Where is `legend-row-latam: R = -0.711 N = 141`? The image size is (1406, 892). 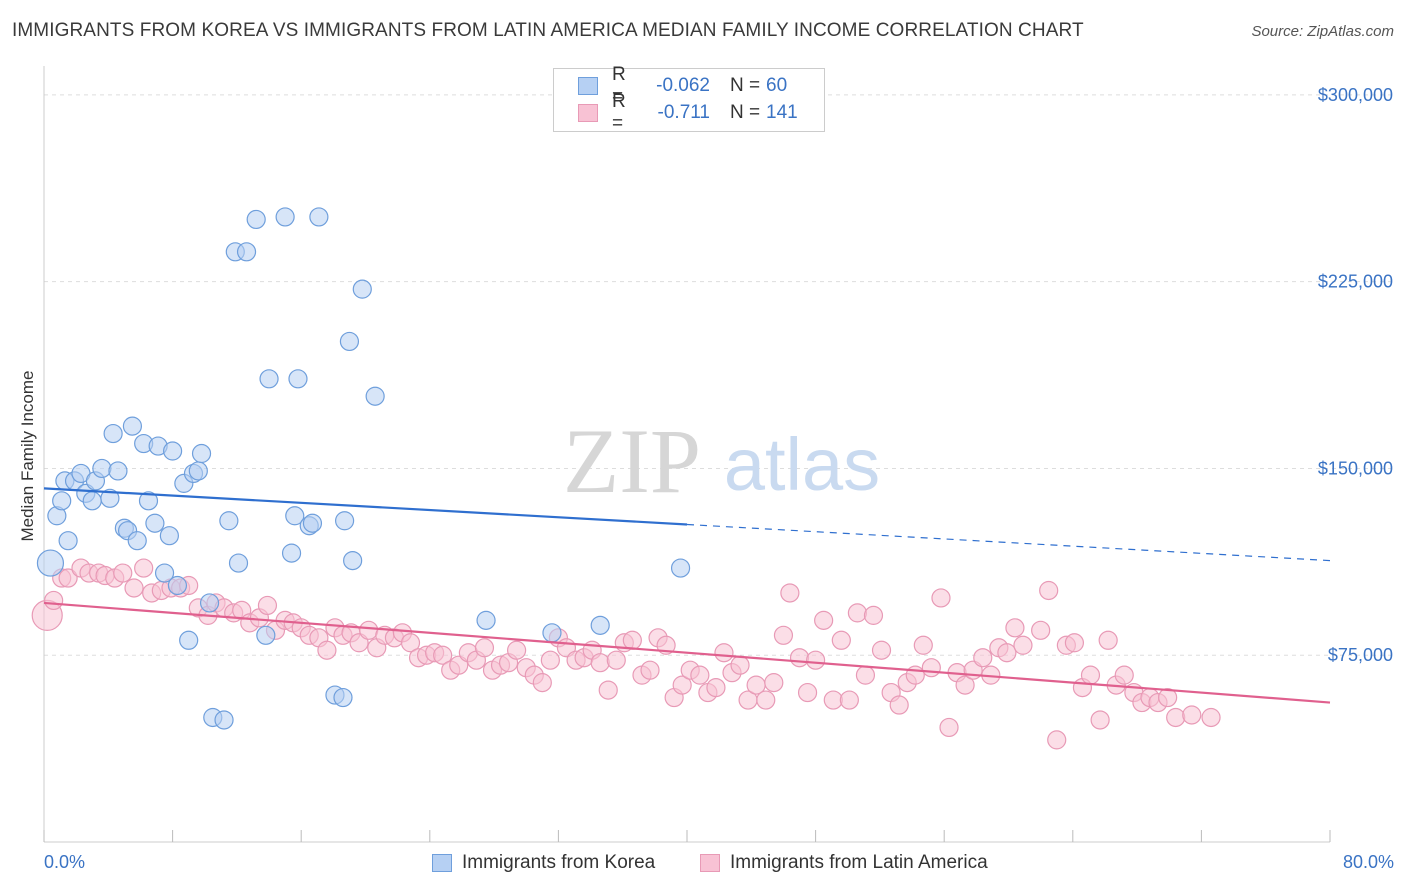 legend-row-latam: R = -0.711 N = 141 is located at coordinates (688, 112).